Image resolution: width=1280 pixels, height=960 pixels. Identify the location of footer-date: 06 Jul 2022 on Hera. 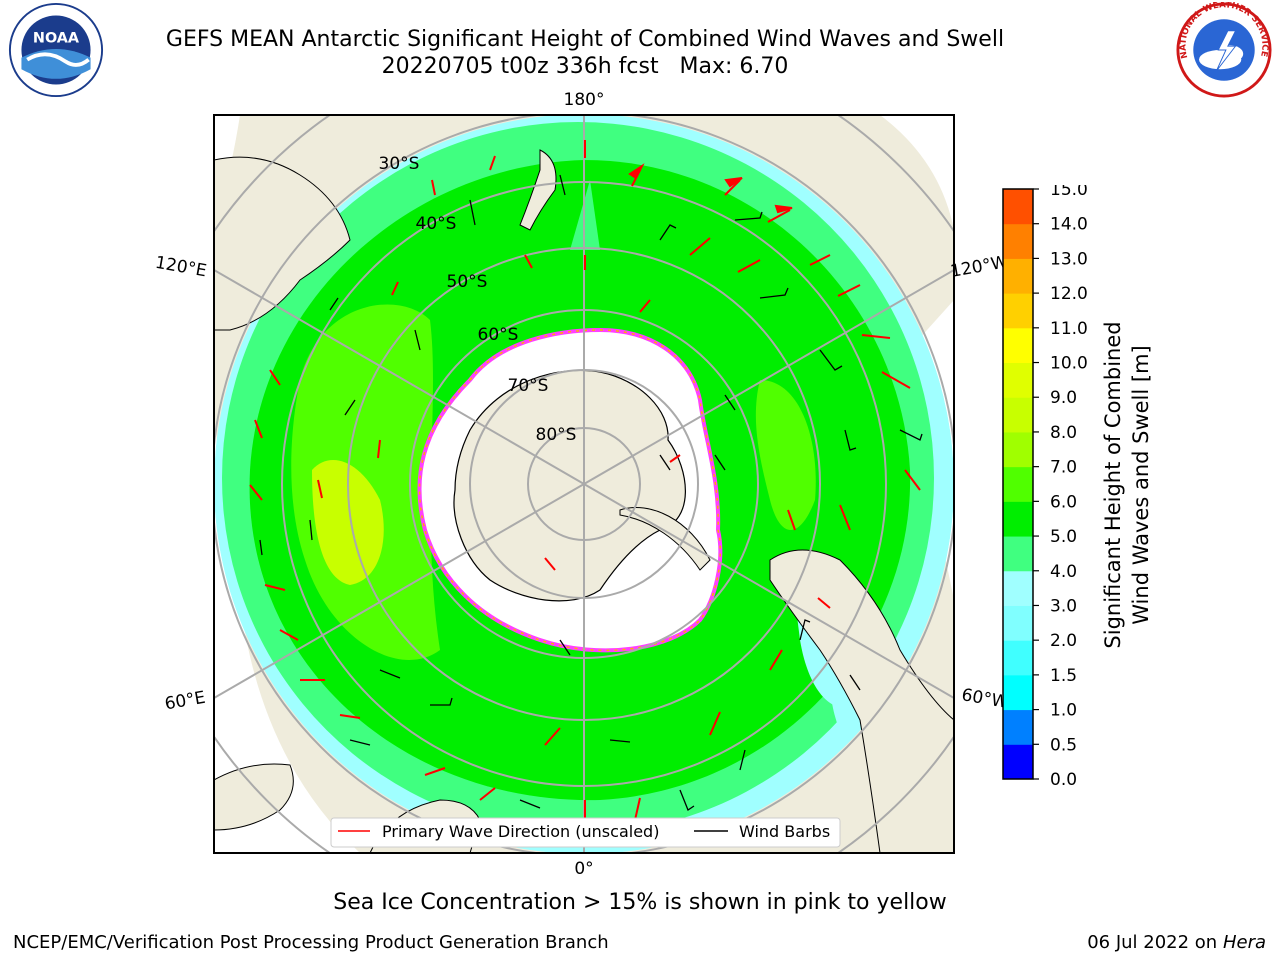
(1176, 942).